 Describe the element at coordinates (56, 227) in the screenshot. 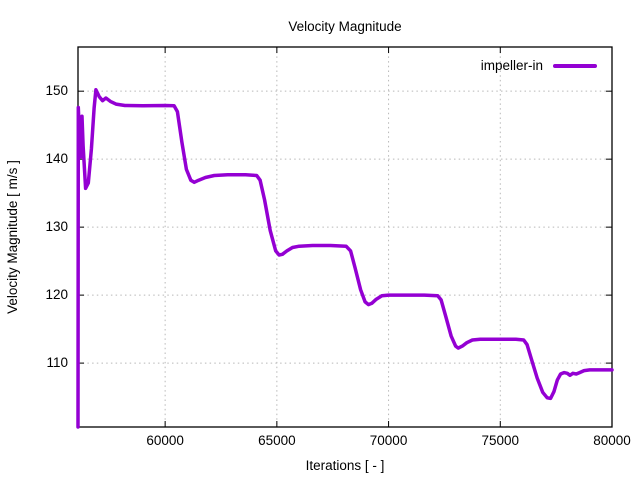

I see `y-tick-label: 130` at that location.